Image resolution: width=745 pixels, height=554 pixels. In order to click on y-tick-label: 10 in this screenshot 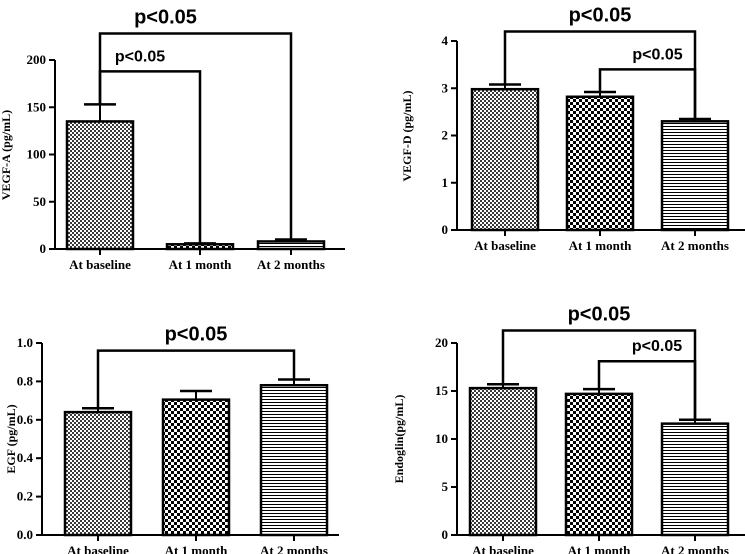, I will do `click(441, 438)`.